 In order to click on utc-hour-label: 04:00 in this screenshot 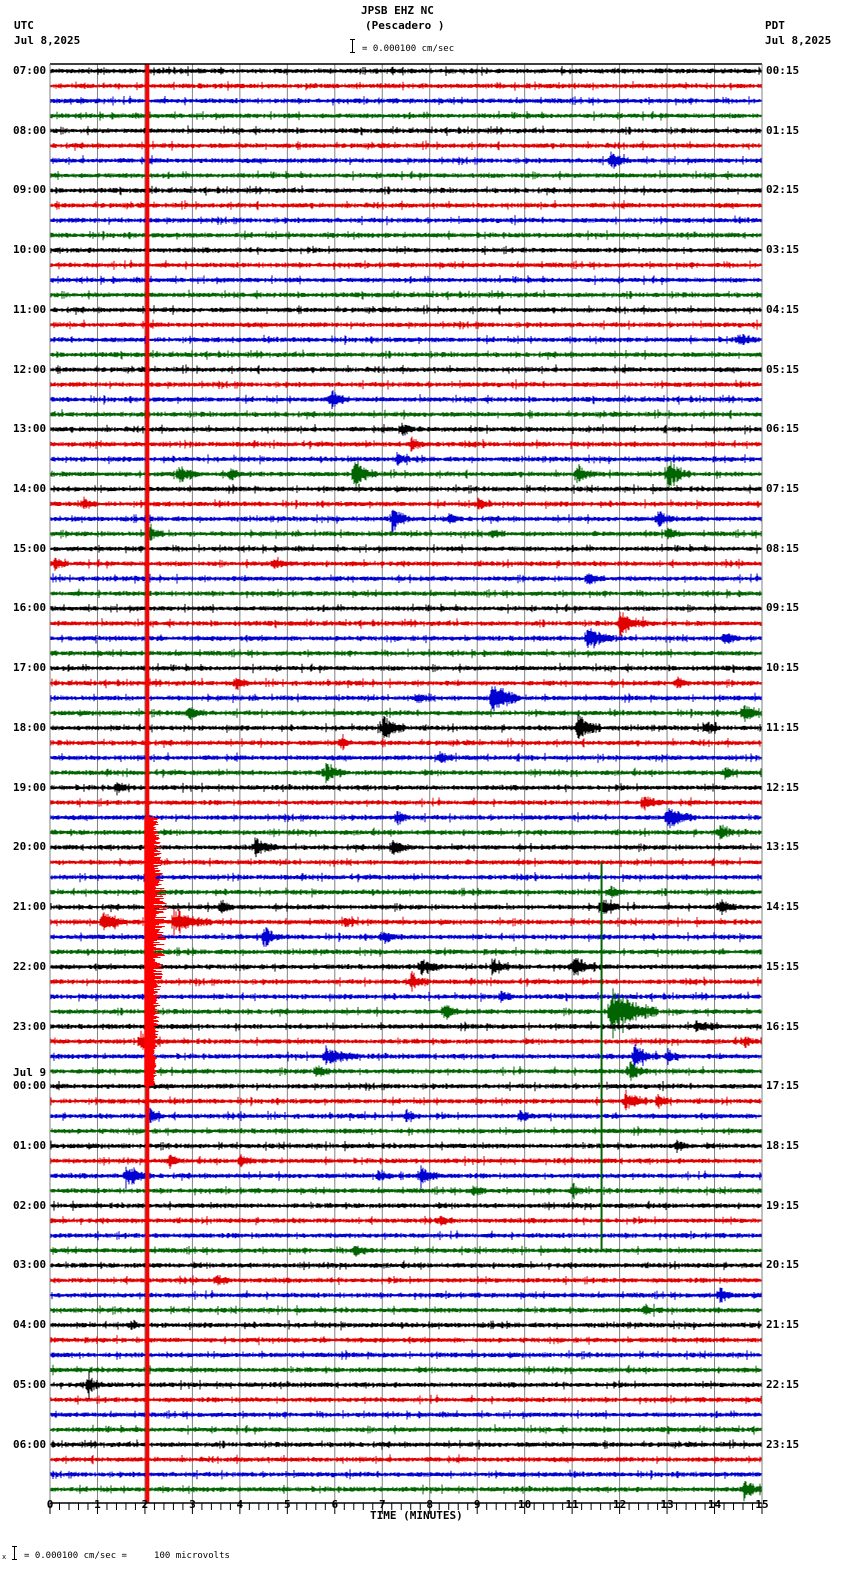, I will do `click(30, 1325)`.